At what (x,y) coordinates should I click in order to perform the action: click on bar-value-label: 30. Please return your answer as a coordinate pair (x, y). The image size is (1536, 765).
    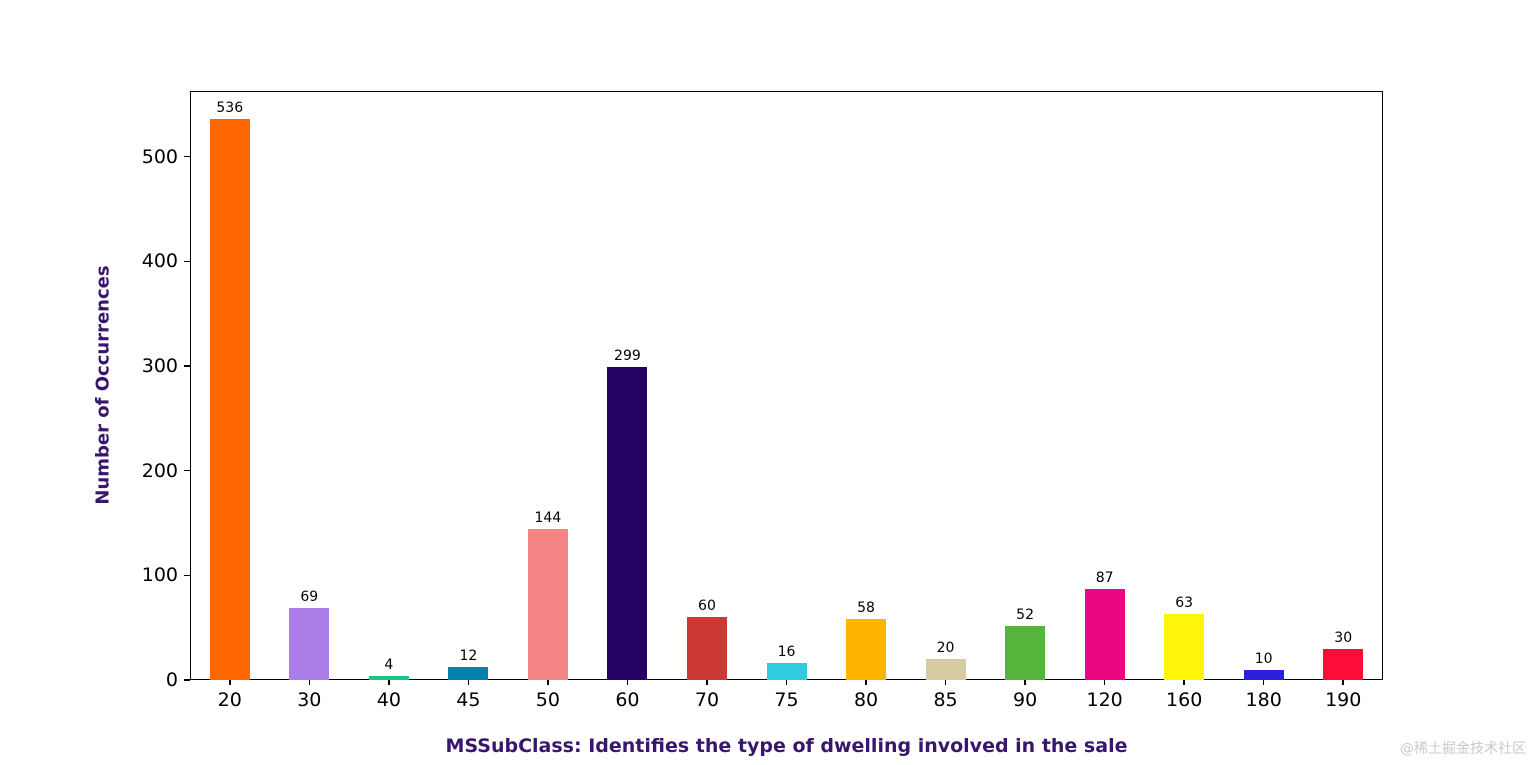
    Looking at the image, I should click on (1343, 637).